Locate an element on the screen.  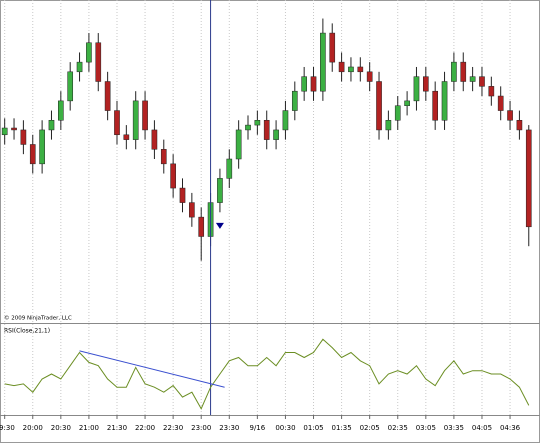
x-tick-label: 22:00 is located at coordinates (145, 428).